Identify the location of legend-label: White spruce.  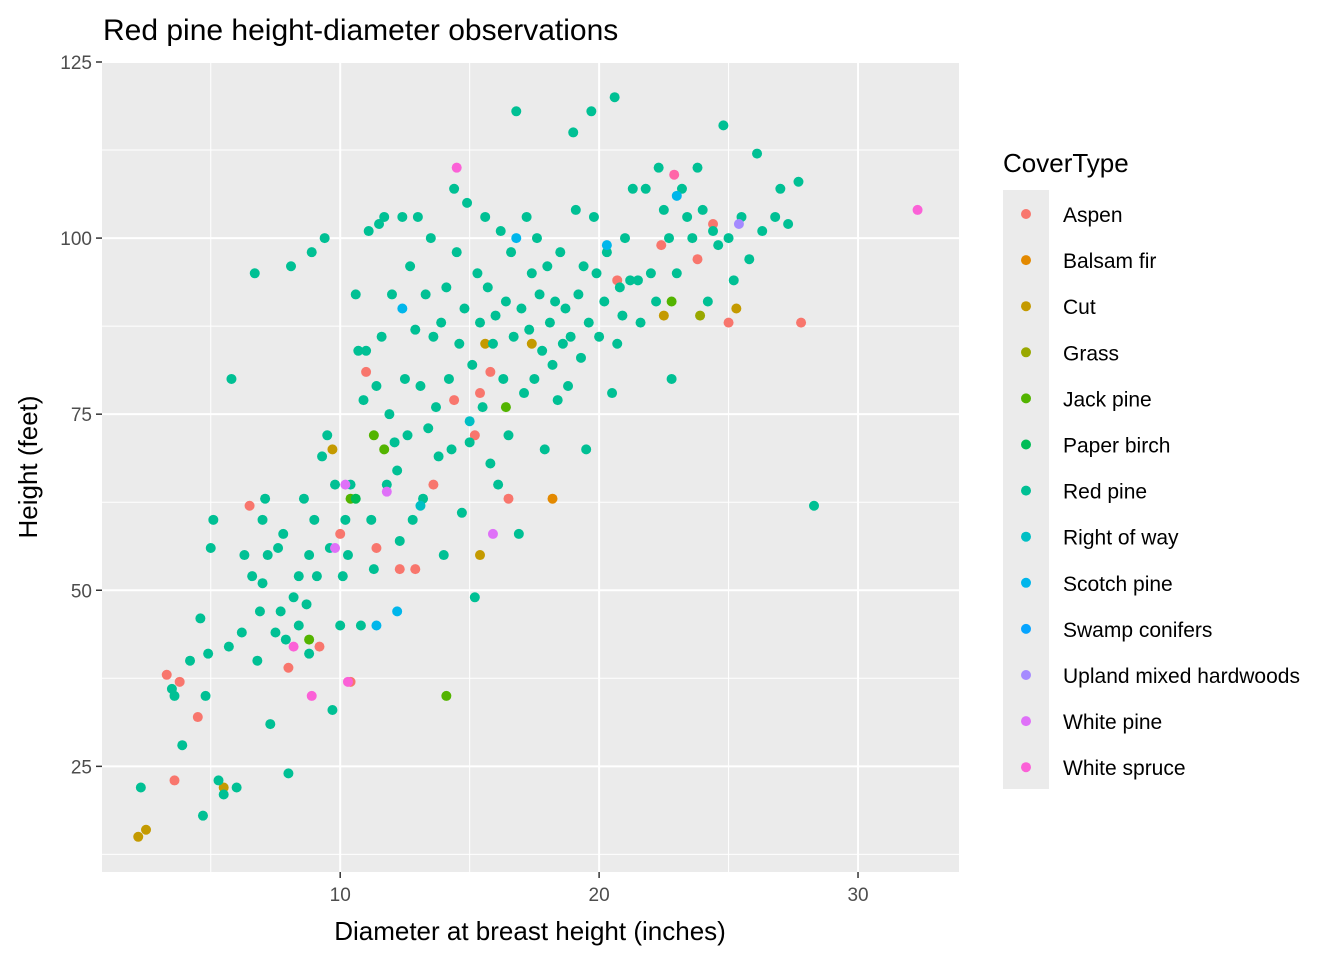
(1124, 768).